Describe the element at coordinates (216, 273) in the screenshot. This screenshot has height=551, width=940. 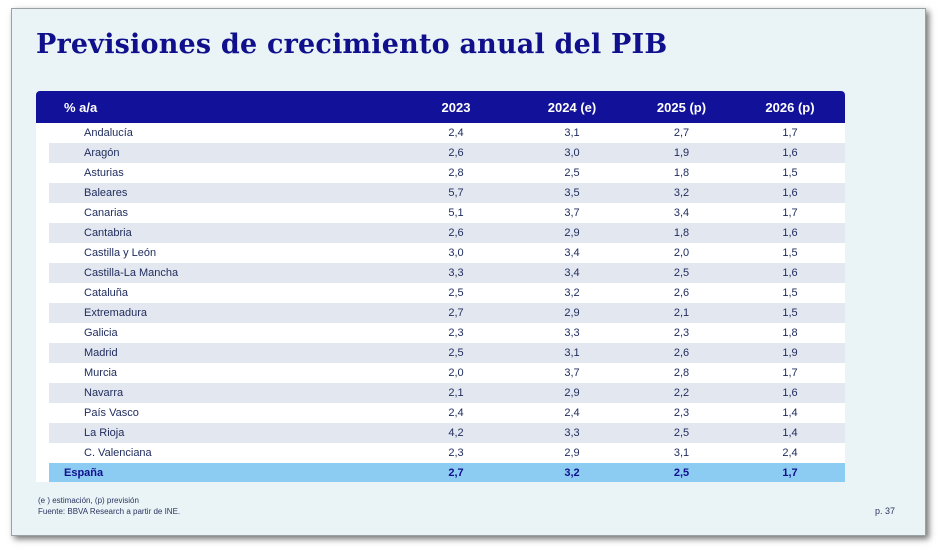
I see `region-name: Castilla-La Mancha` at that location.